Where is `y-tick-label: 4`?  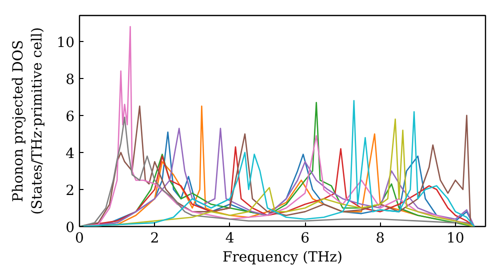 y-tick-label: 4 is located at coordinates (70, 154).